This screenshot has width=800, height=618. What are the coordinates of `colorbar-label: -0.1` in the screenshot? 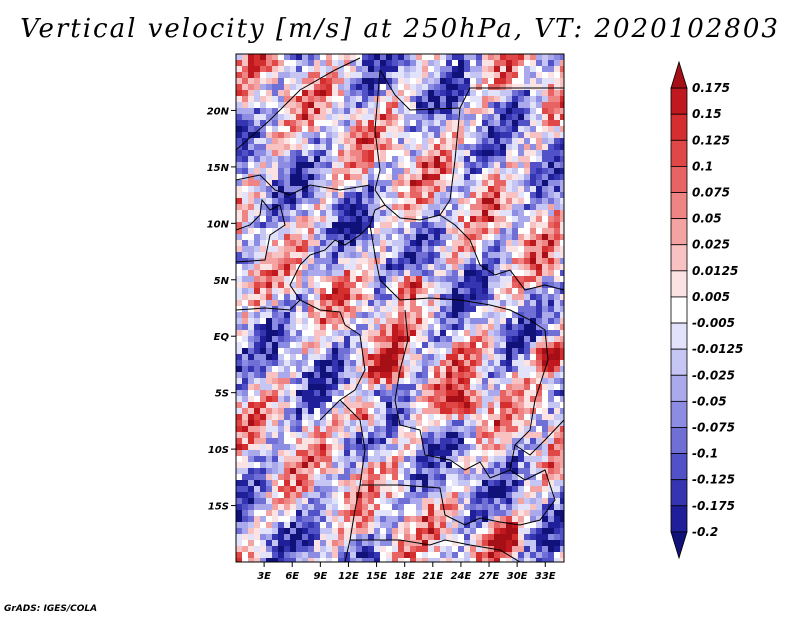 It's located at (705, 454).